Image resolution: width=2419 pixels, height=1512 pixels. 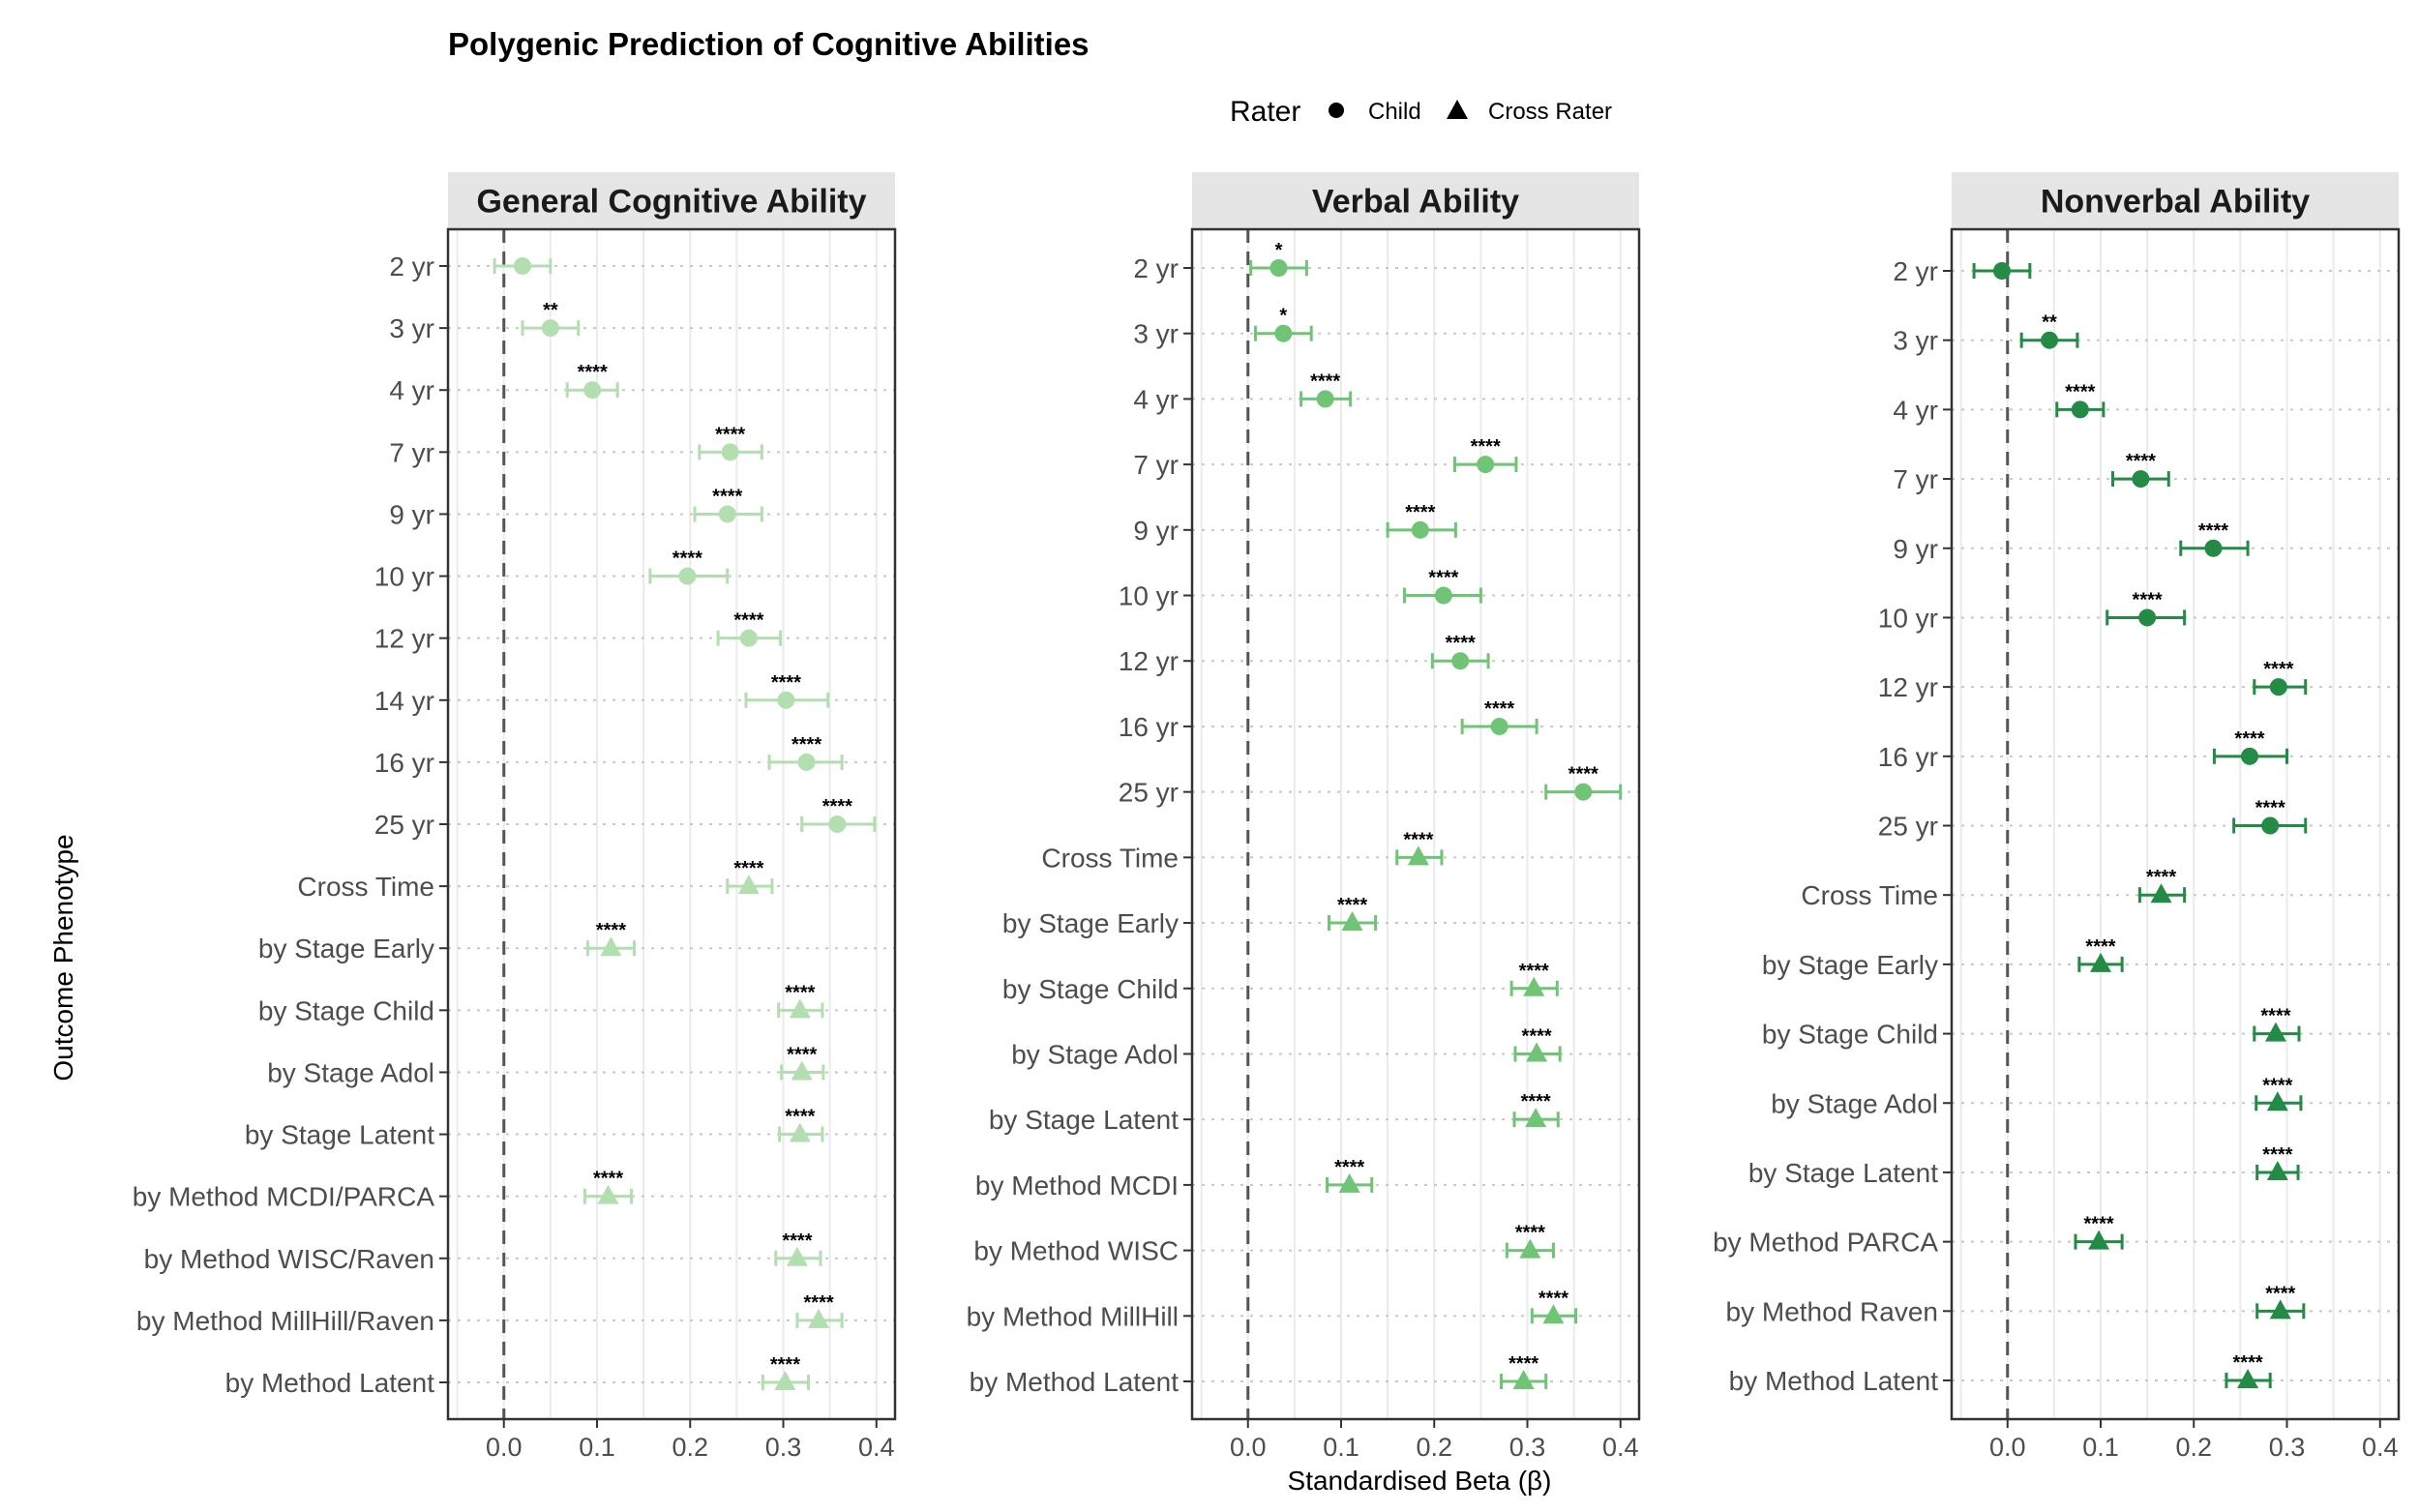 I want to click on legend: Rater Child Cross Rater, so click(x=1421, y=112).